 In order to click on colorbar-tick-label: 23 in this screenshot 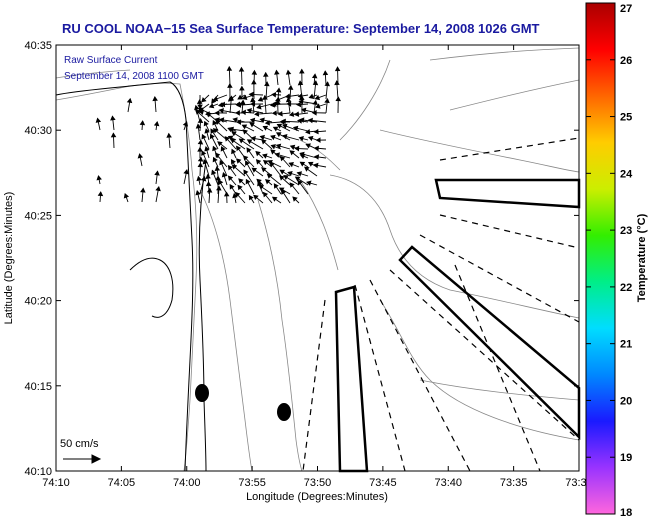, I will do `click(626, 231)`.